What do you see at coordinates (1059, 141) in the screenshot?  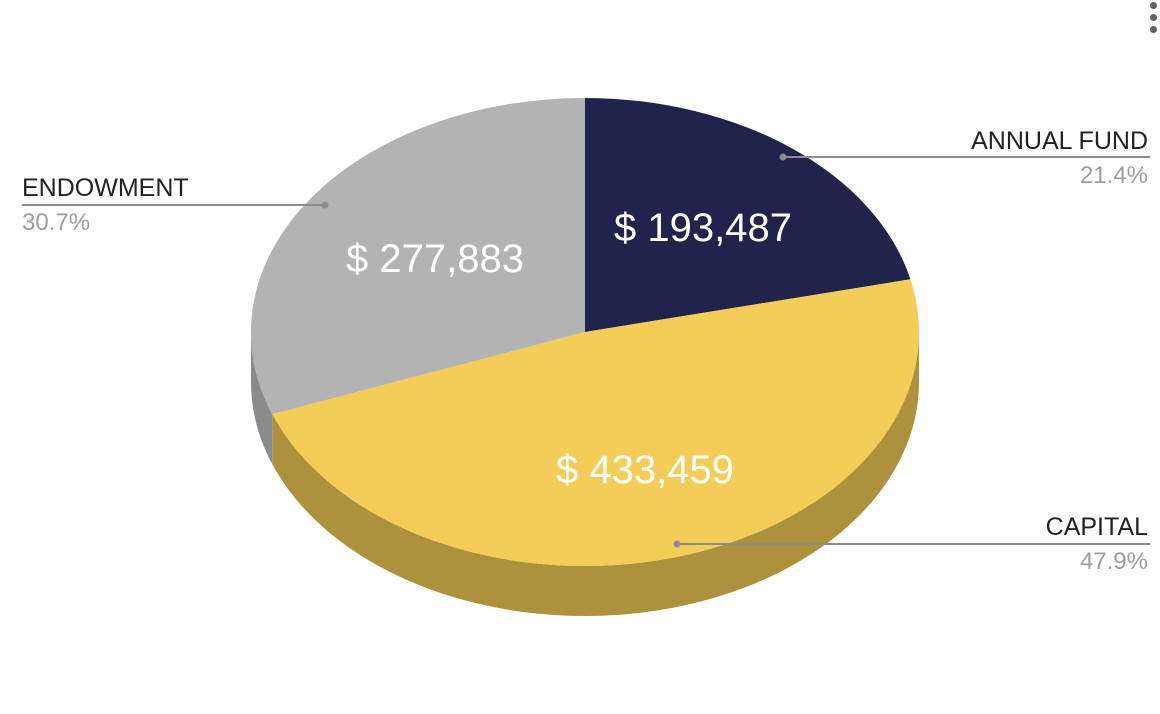 I see `category-label-annual-fund: ANNUAL FUND` at bounding box center [1059, 141].